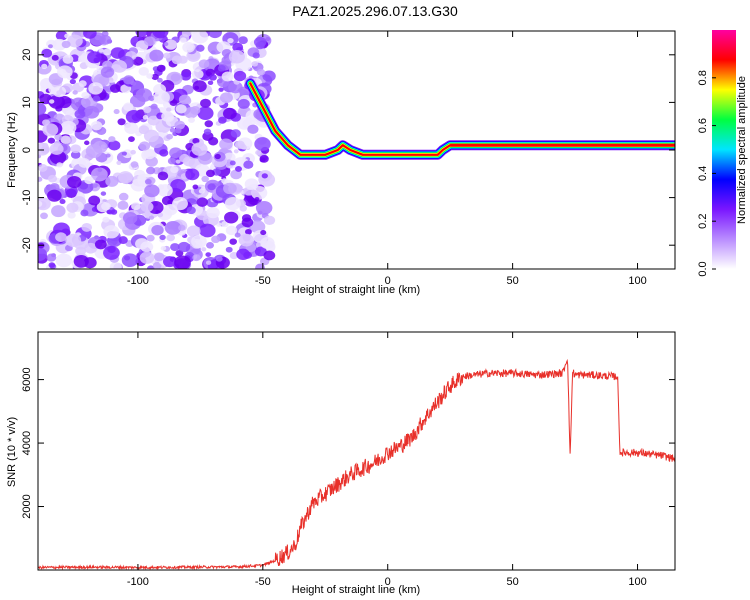 The image size is (750, 600). Describe the element at coordinates (388, 281) in the screenshot. I see `spectrogram-xtick-label: 0` at that location.